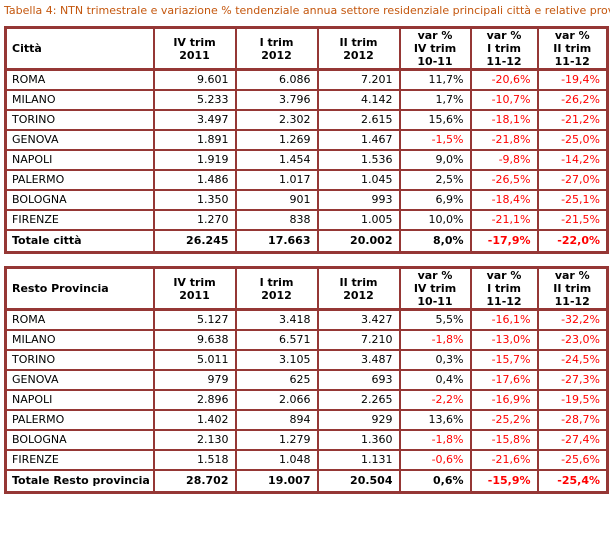  I want to click on value-cell: 5.233, so click(194, 99).